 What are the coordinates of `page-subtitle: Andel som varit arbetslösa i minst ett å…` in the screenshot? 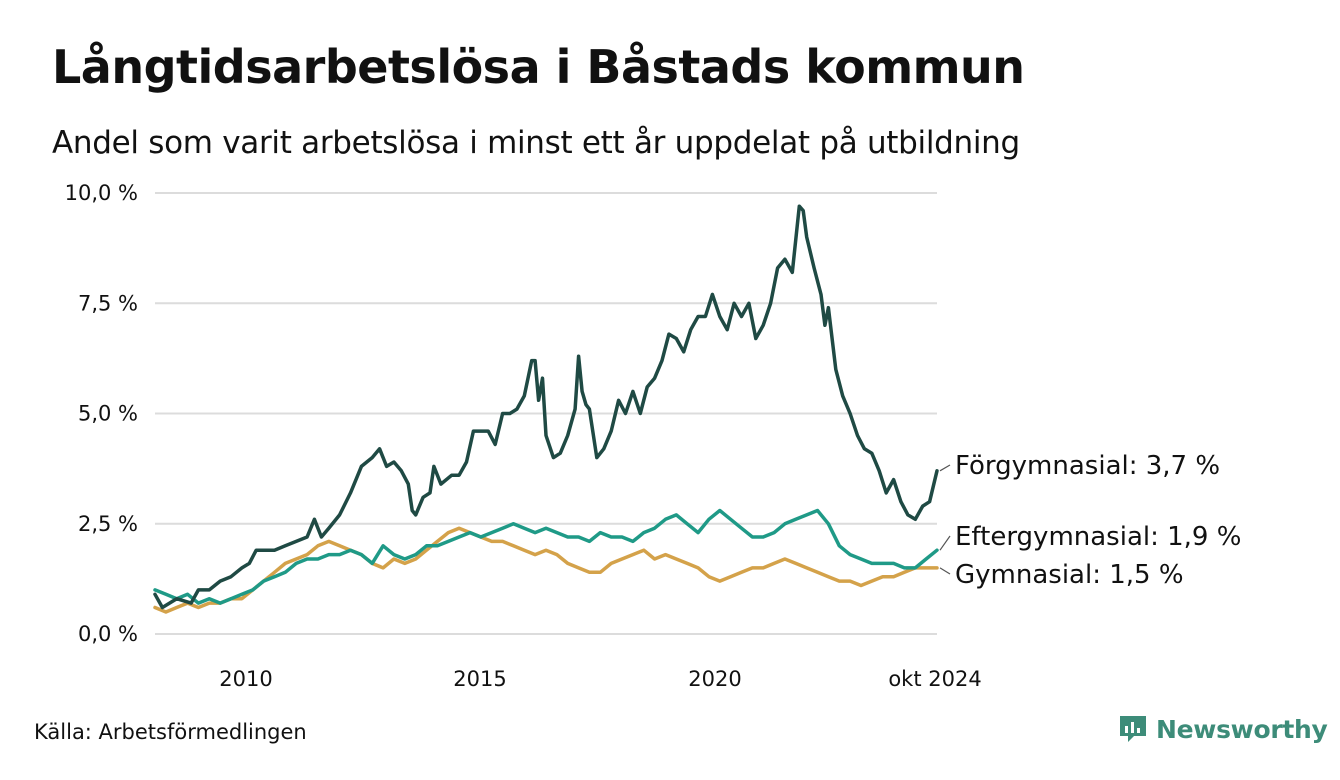 It's located at (536, 143).